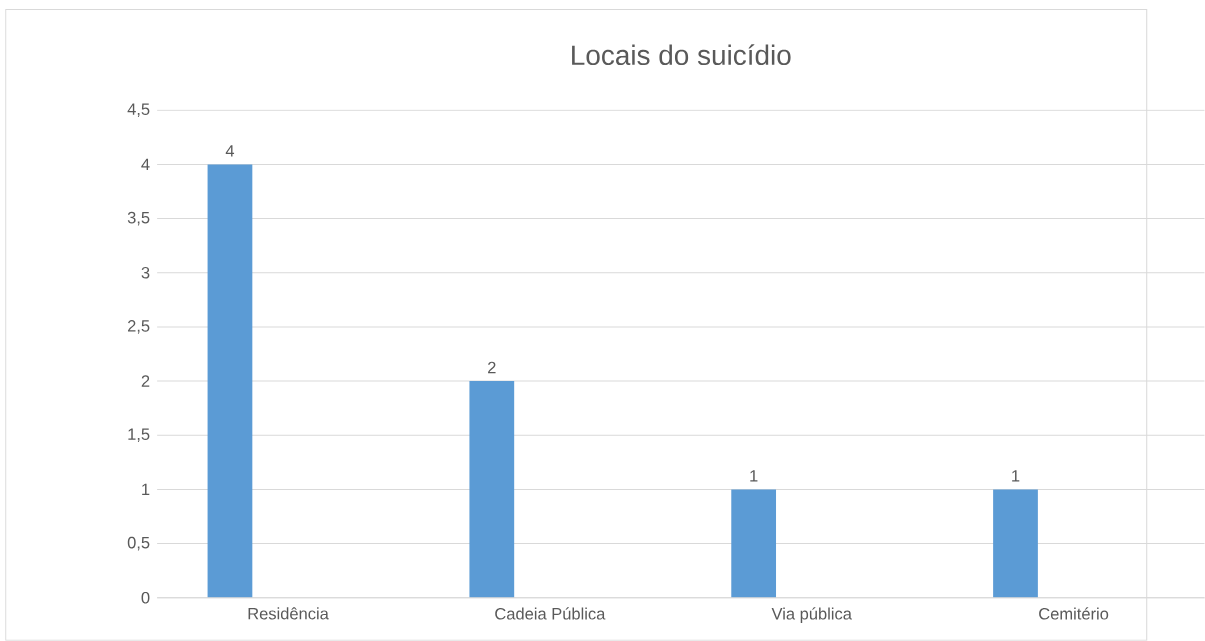 The width and height of the screenshot is (1205, 641). I want to click on y-tick-label: 0, so click(145, 597).